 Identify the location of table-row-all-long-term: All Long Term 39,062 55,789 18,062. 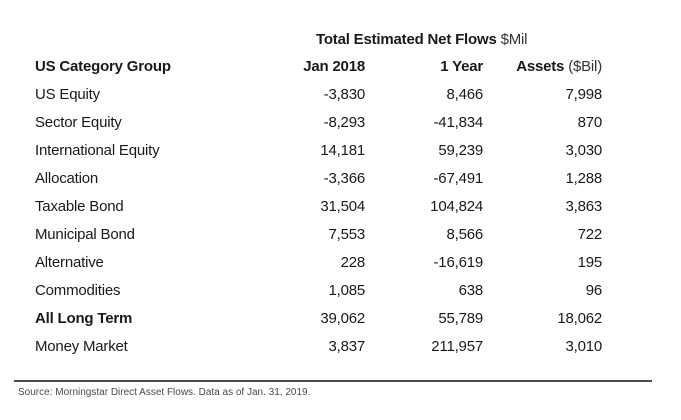
(318, 318).